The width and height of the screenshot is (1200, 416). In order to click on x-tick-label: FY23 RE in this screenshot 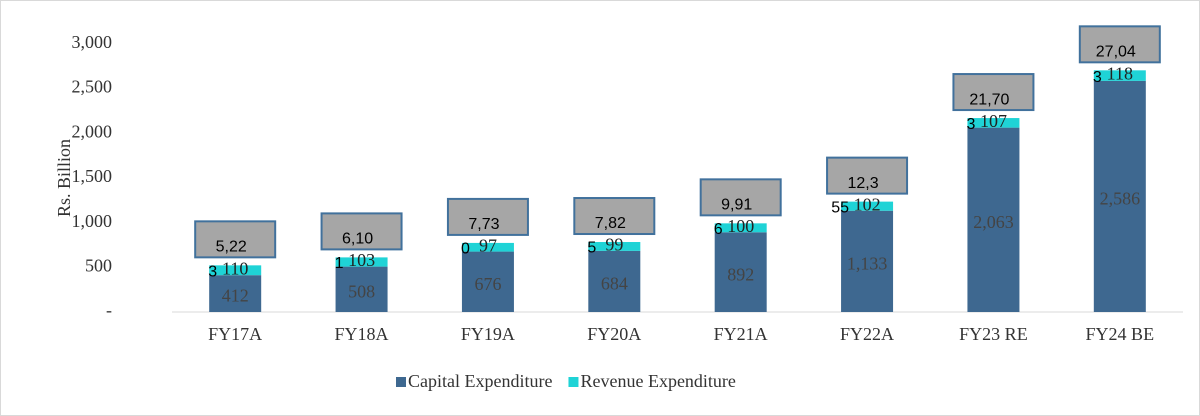, I will do `click(993, 334)`.